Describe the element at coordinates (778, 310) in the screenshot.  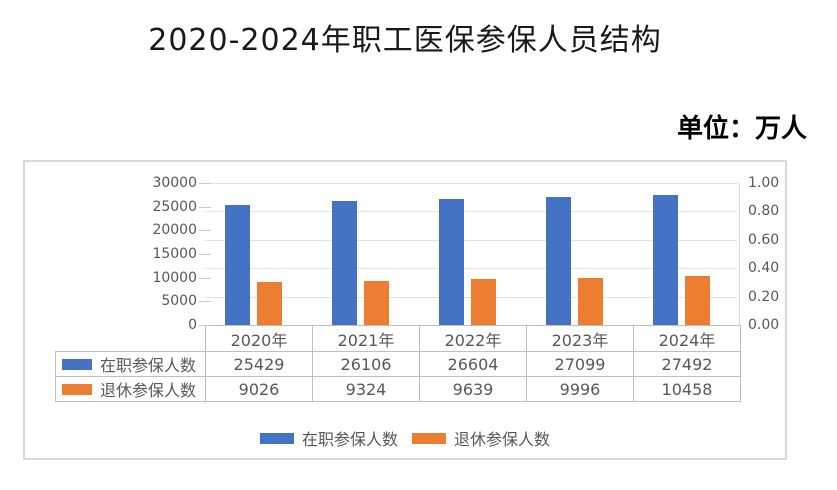
I see `right-value-axis: 1.00 0.80 0.60 0.40 0.20 0.00` at that location.